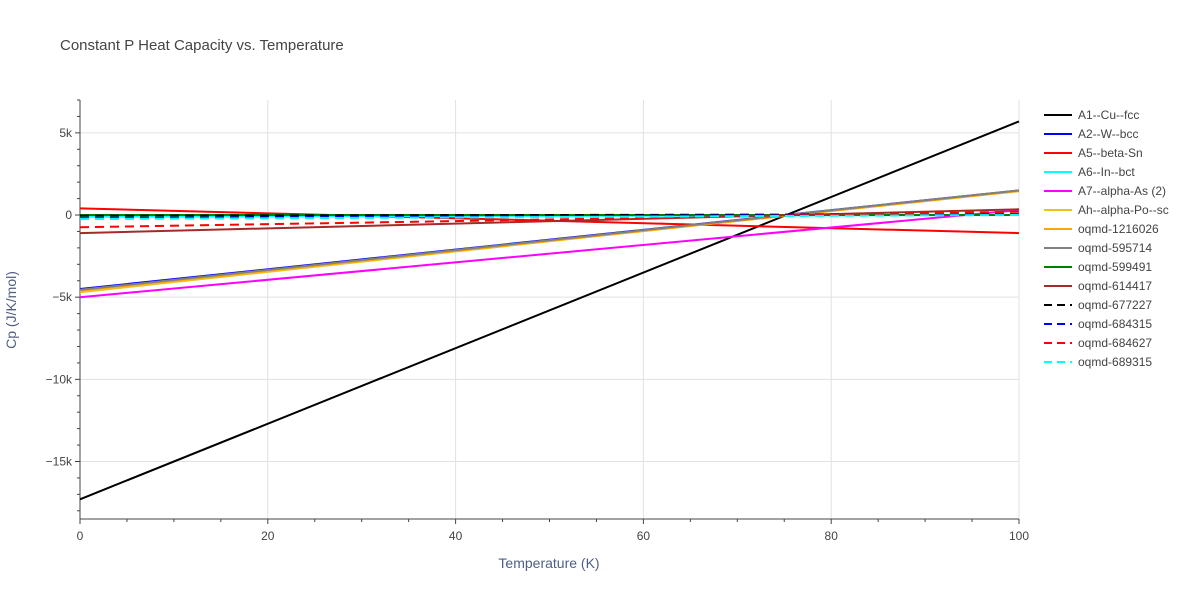 This screenshot has width=1200, height=600. I want to click on x-tick-label: 80, so click(832, 536).